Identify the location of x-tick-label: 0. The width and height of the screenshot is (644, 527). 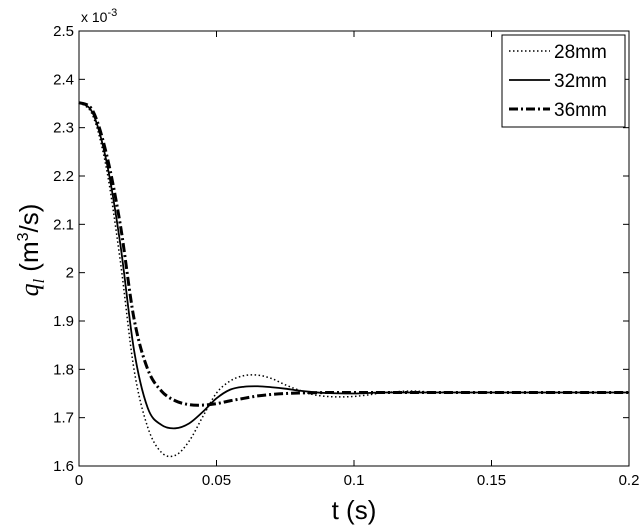
(79, 480).